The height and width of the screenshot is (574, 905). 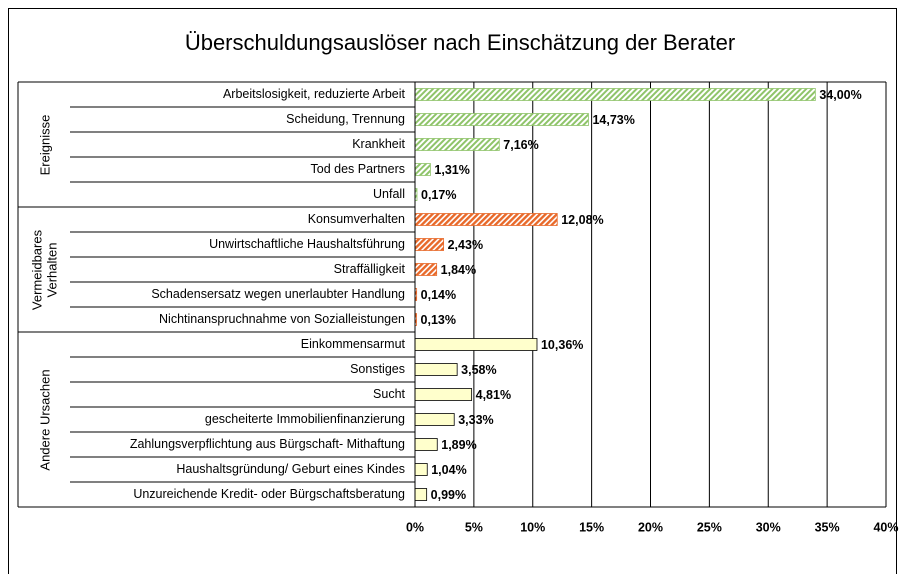 What do you see at coordinates (475, 420) in the screenshot?
I see `value-label: 3,33%` at bounding box center [475, 420].